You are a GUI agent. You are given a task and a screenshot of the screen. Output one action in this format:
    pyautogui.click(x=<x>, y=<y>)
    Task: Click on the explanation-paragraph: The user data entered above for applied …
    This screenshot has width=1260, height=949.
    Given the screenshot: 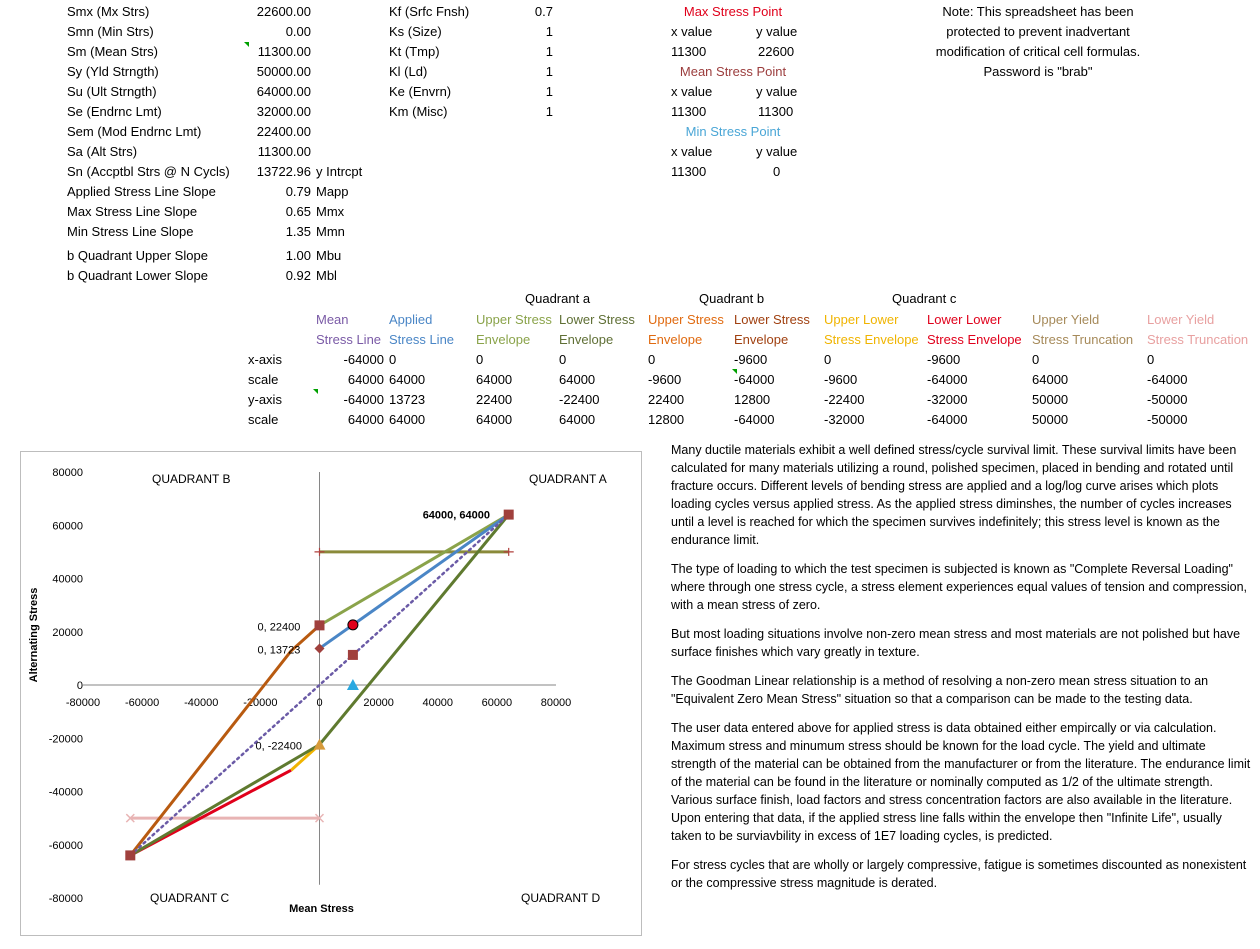 What is the action you would take?
    pyautogui.click(x=961, y=782)
    